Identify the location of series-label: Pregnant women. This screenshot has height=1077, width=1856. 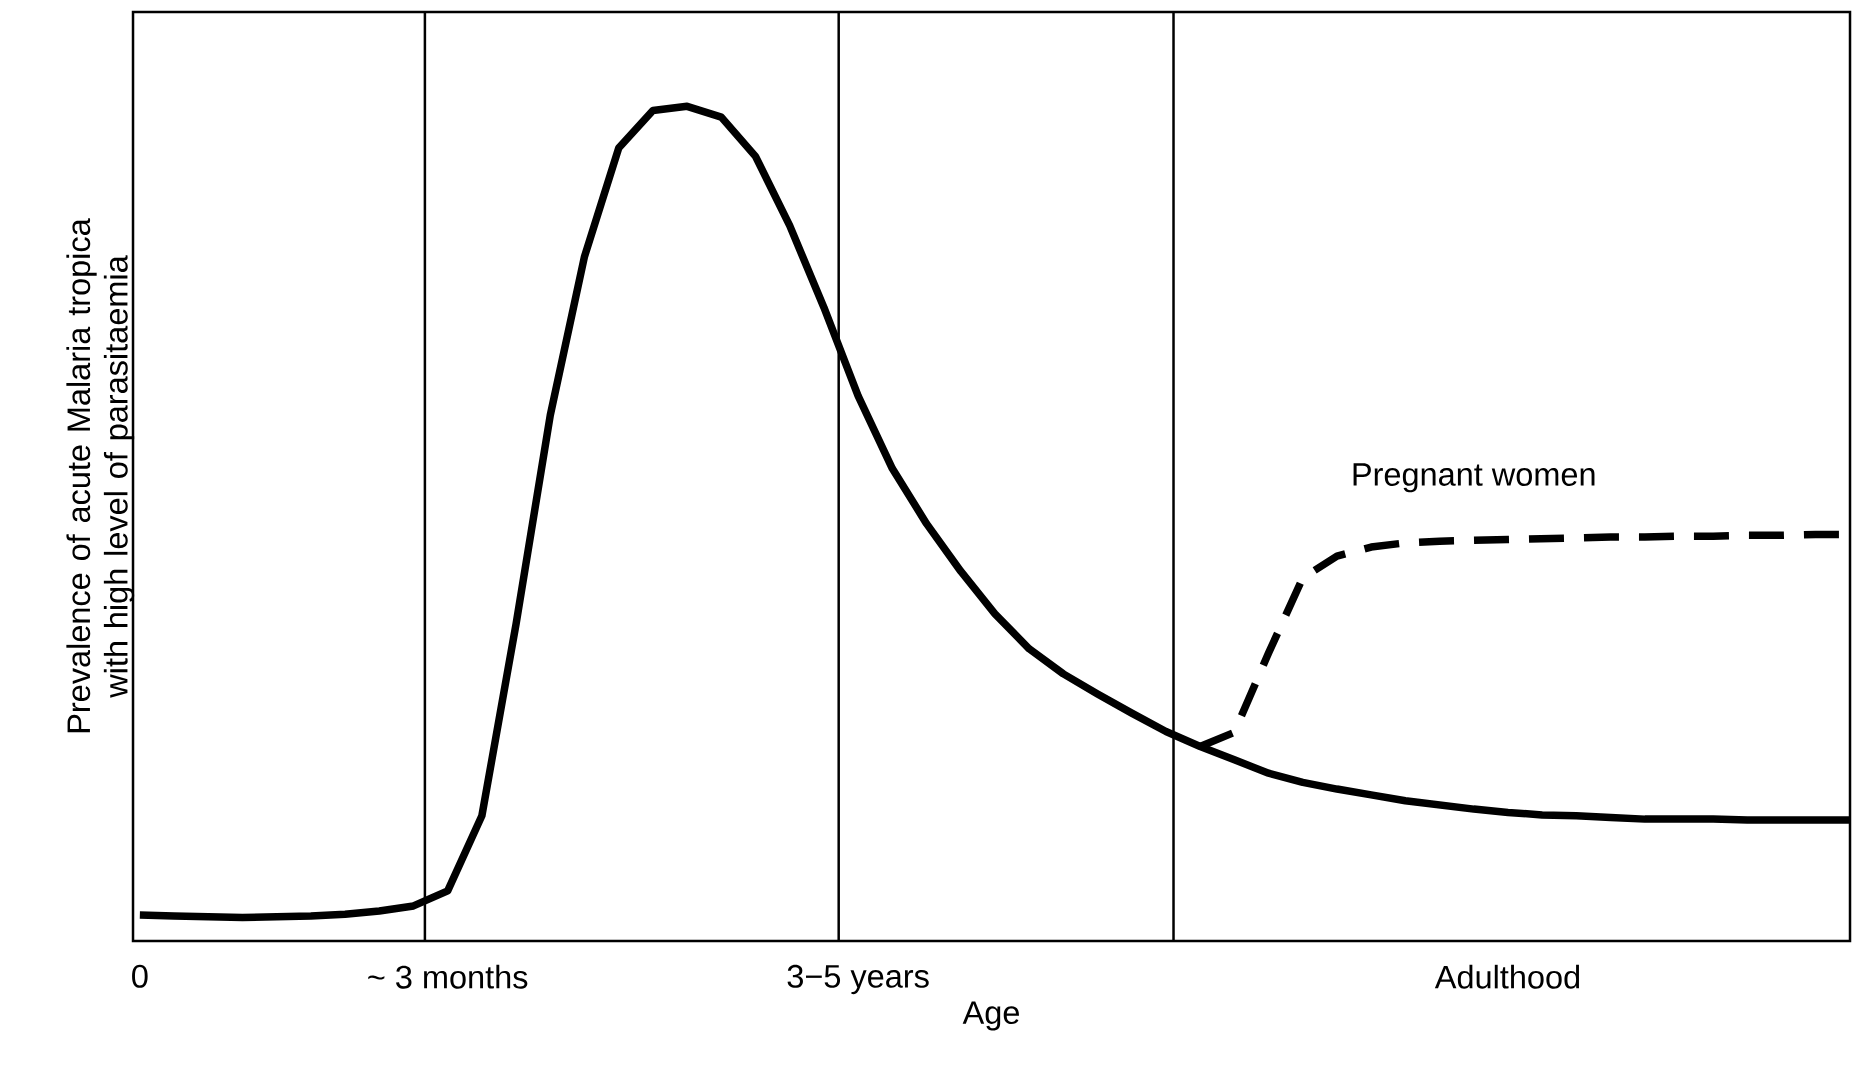
(1474, 478).